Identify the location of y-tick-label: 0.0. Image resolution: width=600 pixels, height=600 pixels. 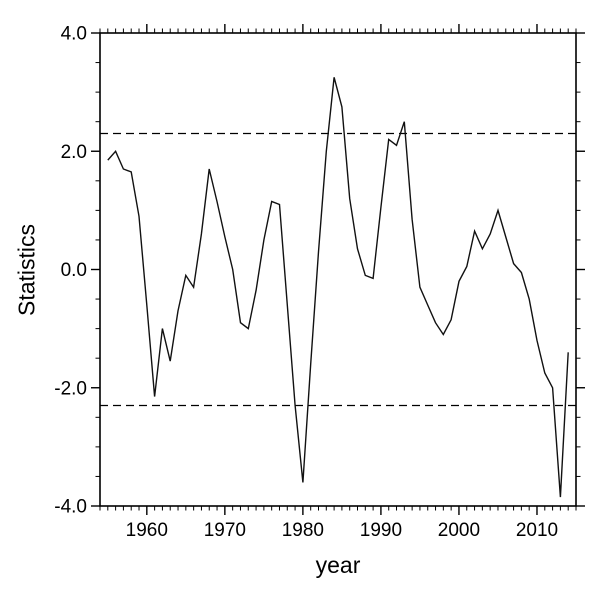
(74, 270).